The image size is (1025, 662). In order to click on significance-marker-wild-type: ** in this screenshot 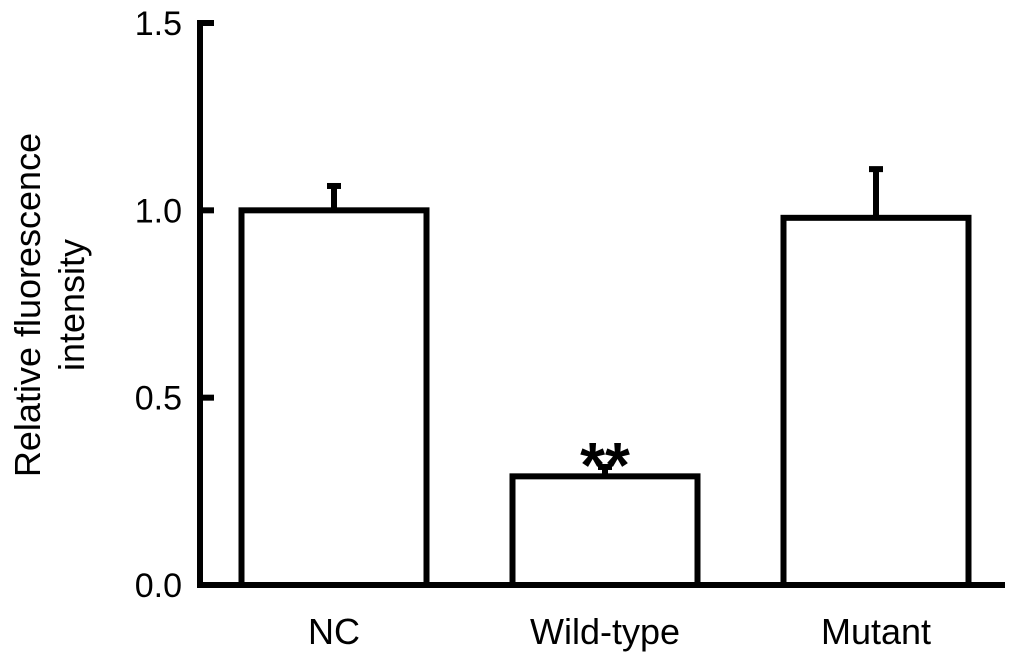, I will do `click(605, 465)`.